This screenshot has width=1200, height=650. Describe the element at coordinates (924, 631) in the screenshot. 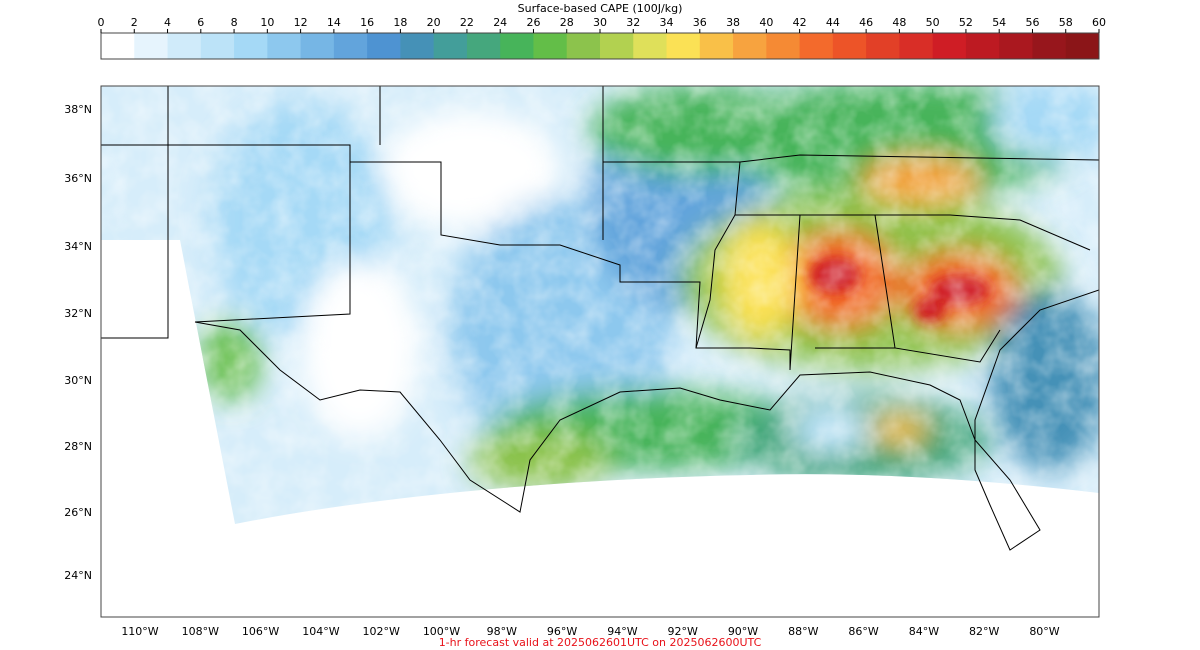

I see `lon-label: 84°W` at that location.